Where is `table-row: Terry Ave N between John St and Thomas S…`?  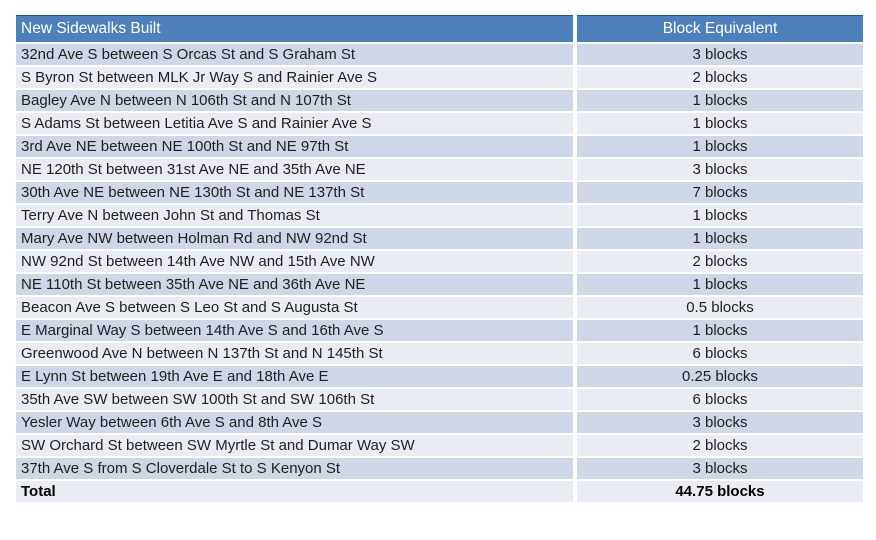
table-row: Terry Ave N between John St and Thomas S… is located at coordinates (439, 215).